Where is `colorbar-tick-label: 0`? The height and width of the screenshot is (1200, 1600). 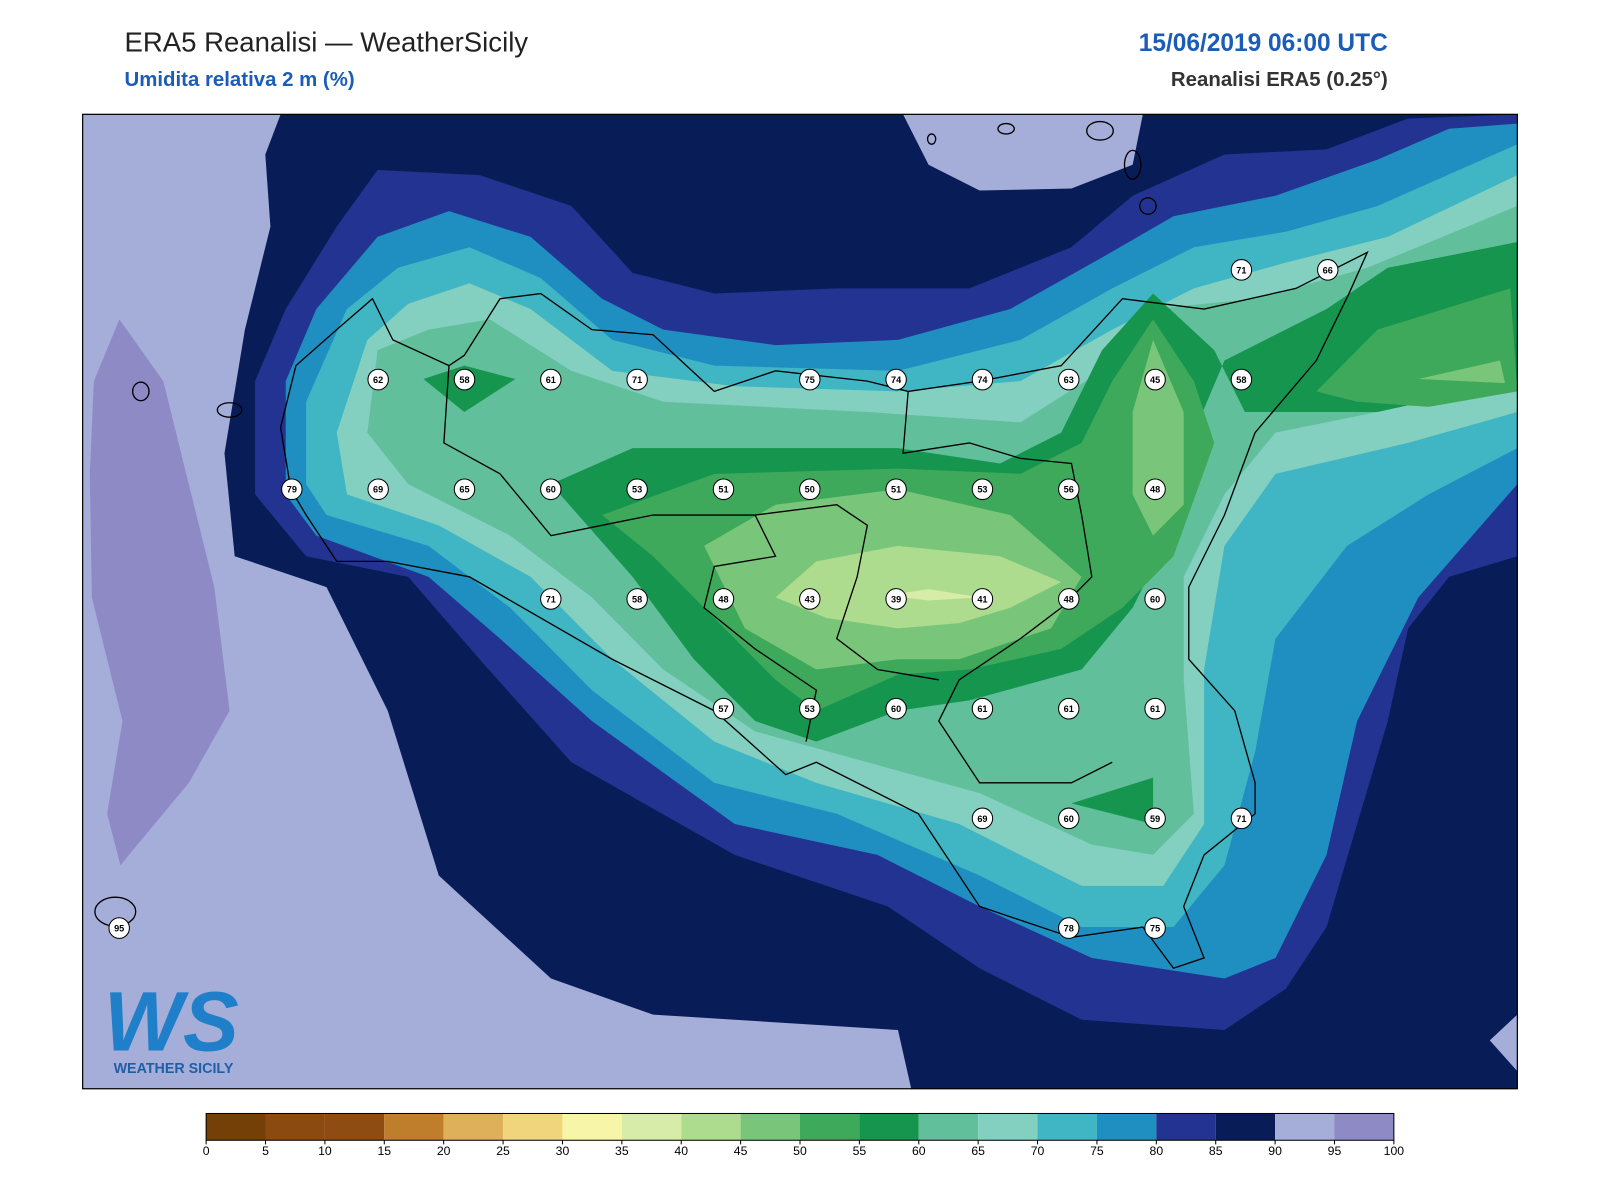
colorbar-tick-label: 0 is located at coordinates (206, 1151).